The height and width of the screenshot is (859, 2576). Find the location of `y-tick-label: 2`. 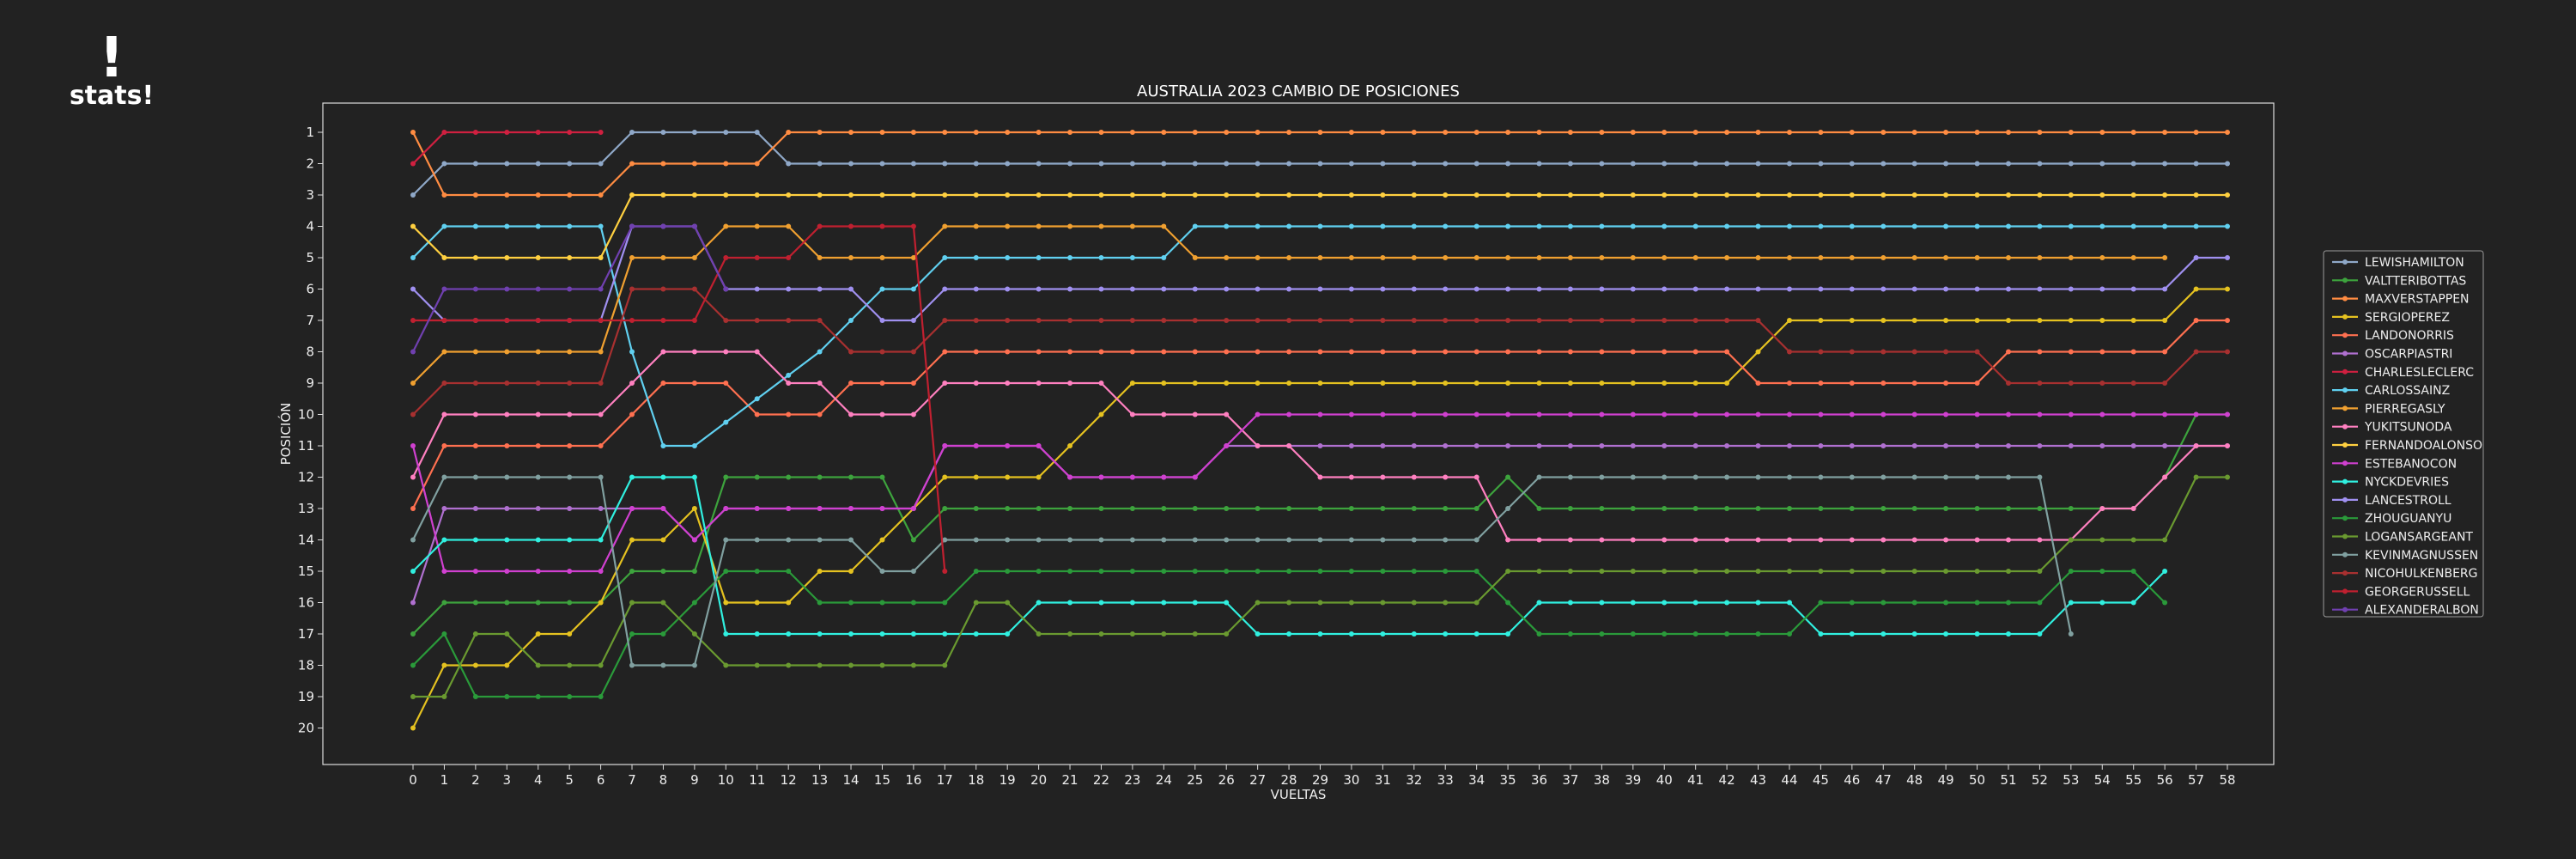

y-tick-label: 2 is located at coordinates (310, 164).